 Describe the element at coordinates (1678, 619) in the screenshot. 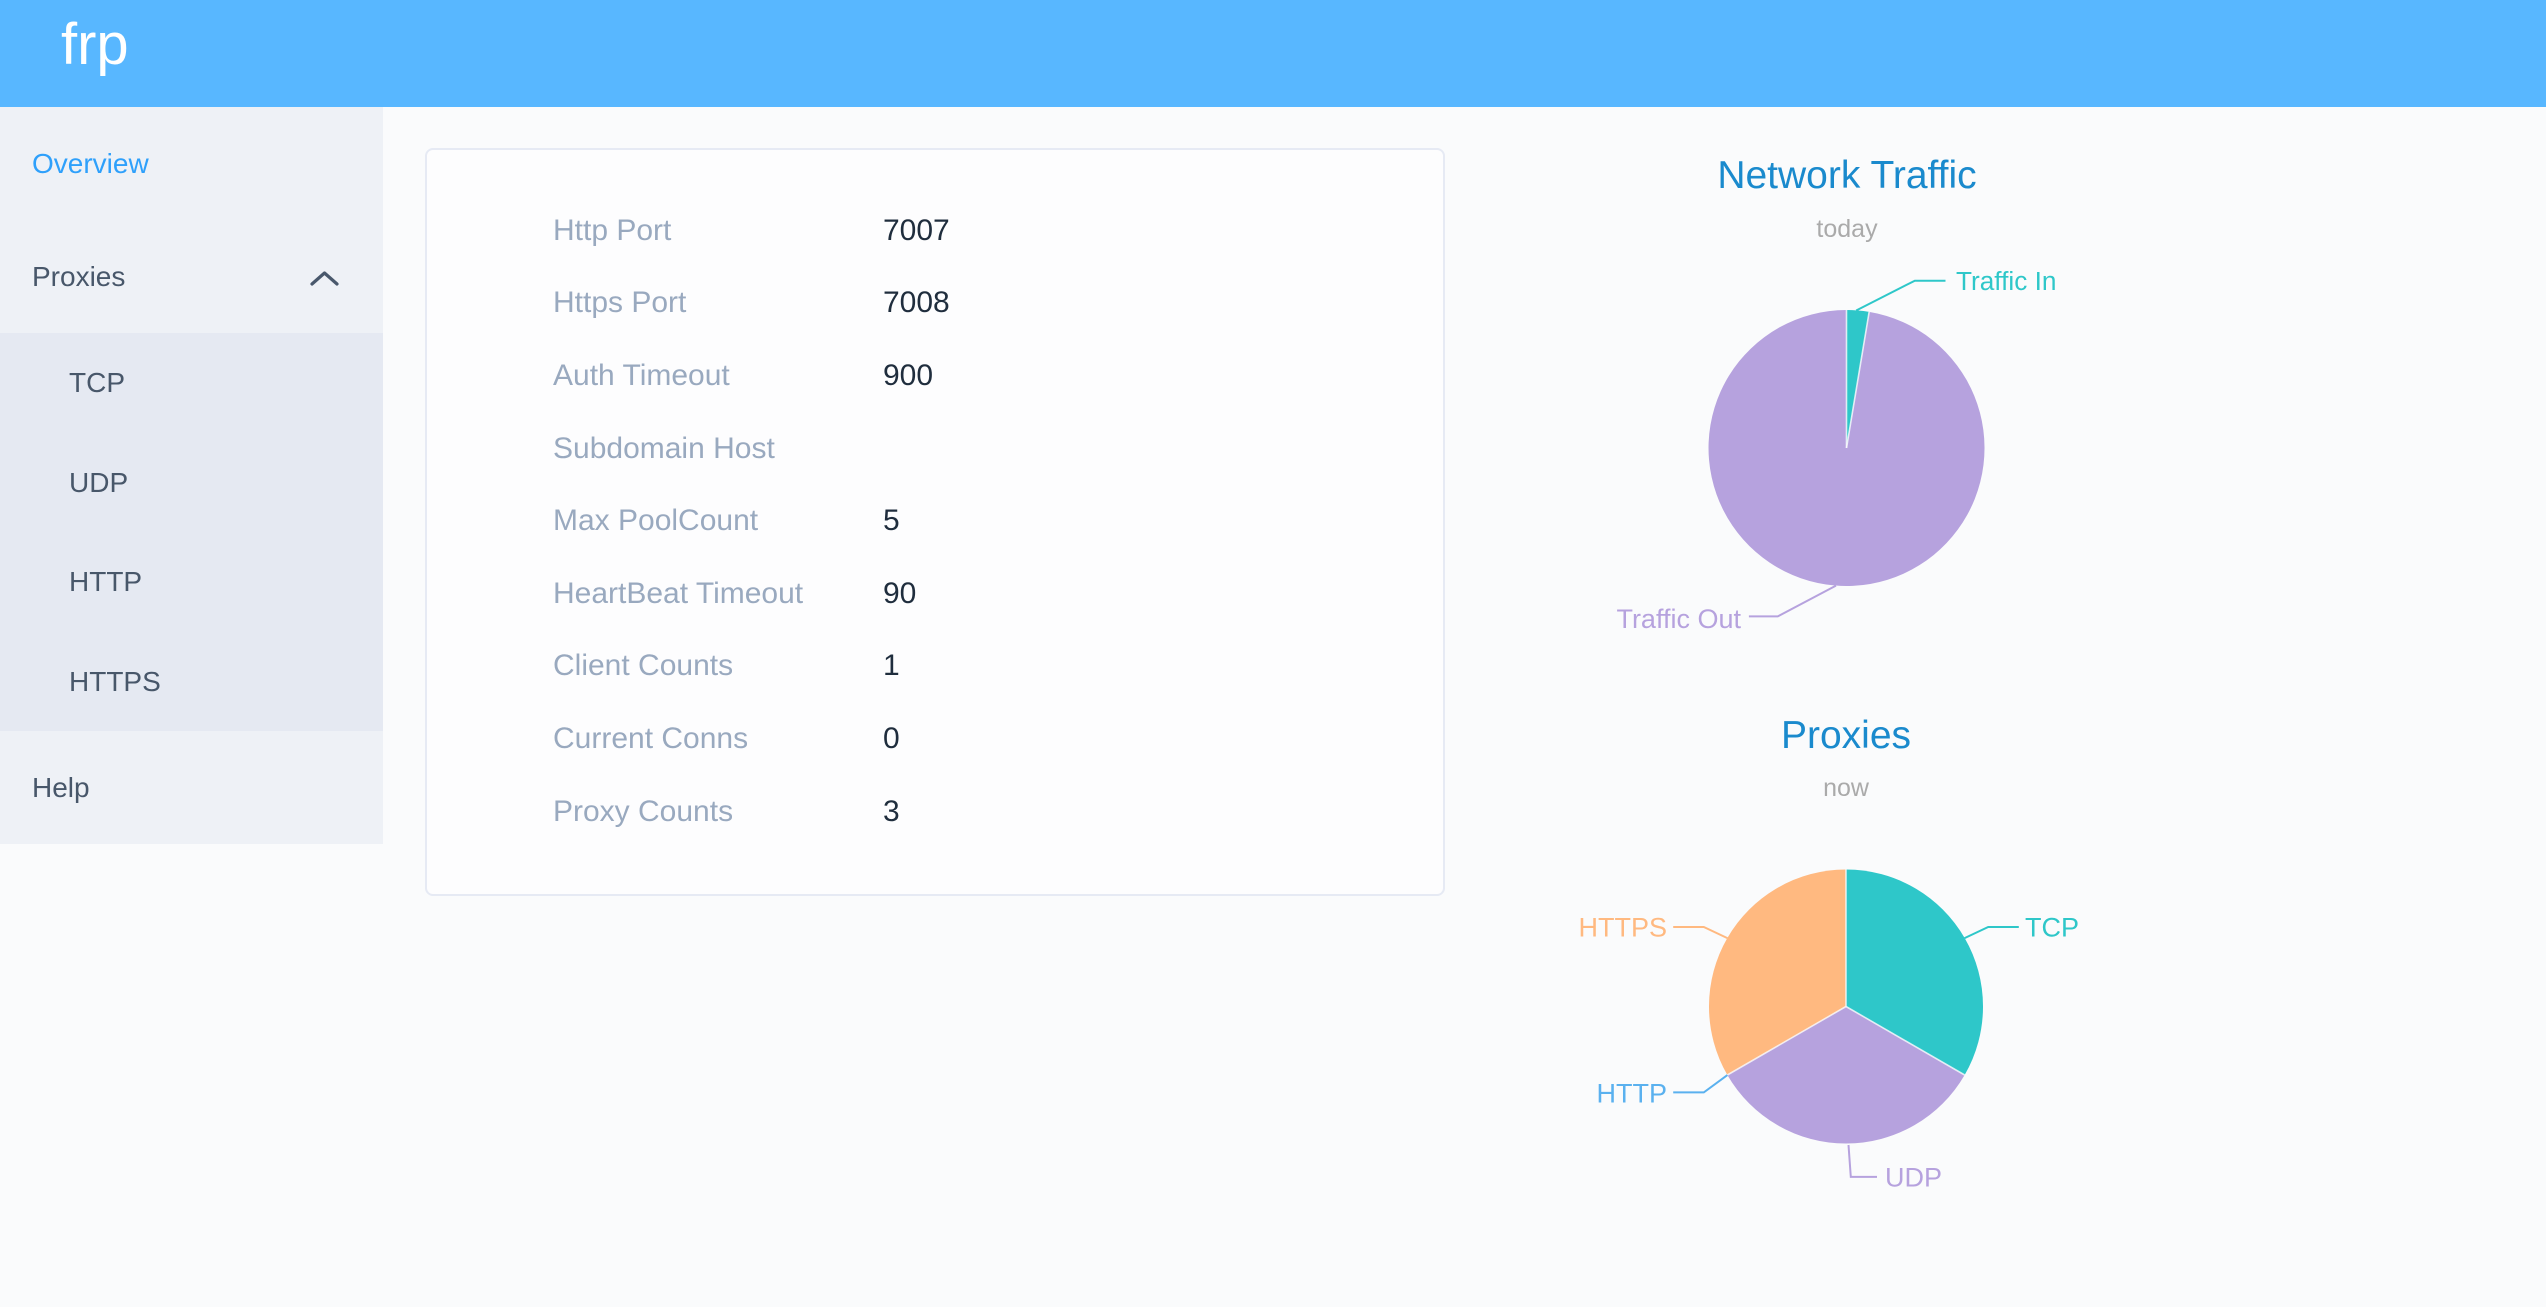

I see `svg-text: Traffic Out` at that location.